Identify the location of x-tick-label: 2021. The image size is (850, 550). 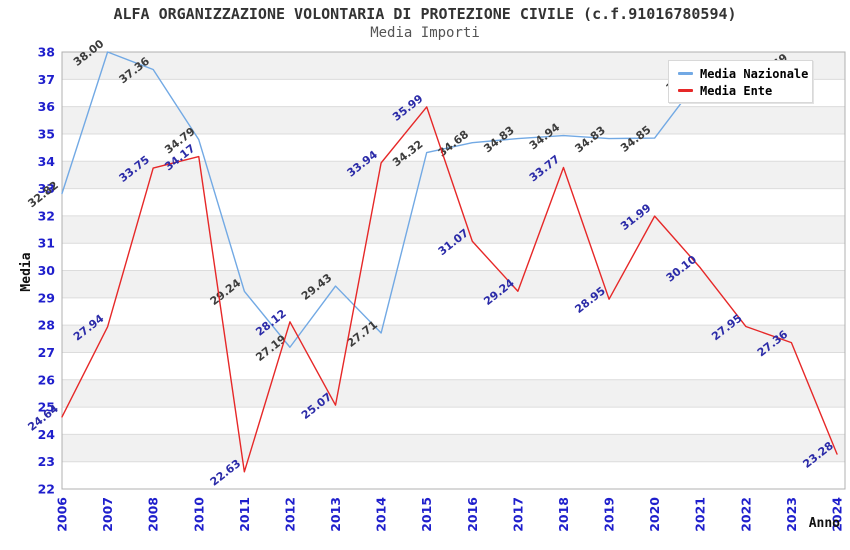
(700, 514).